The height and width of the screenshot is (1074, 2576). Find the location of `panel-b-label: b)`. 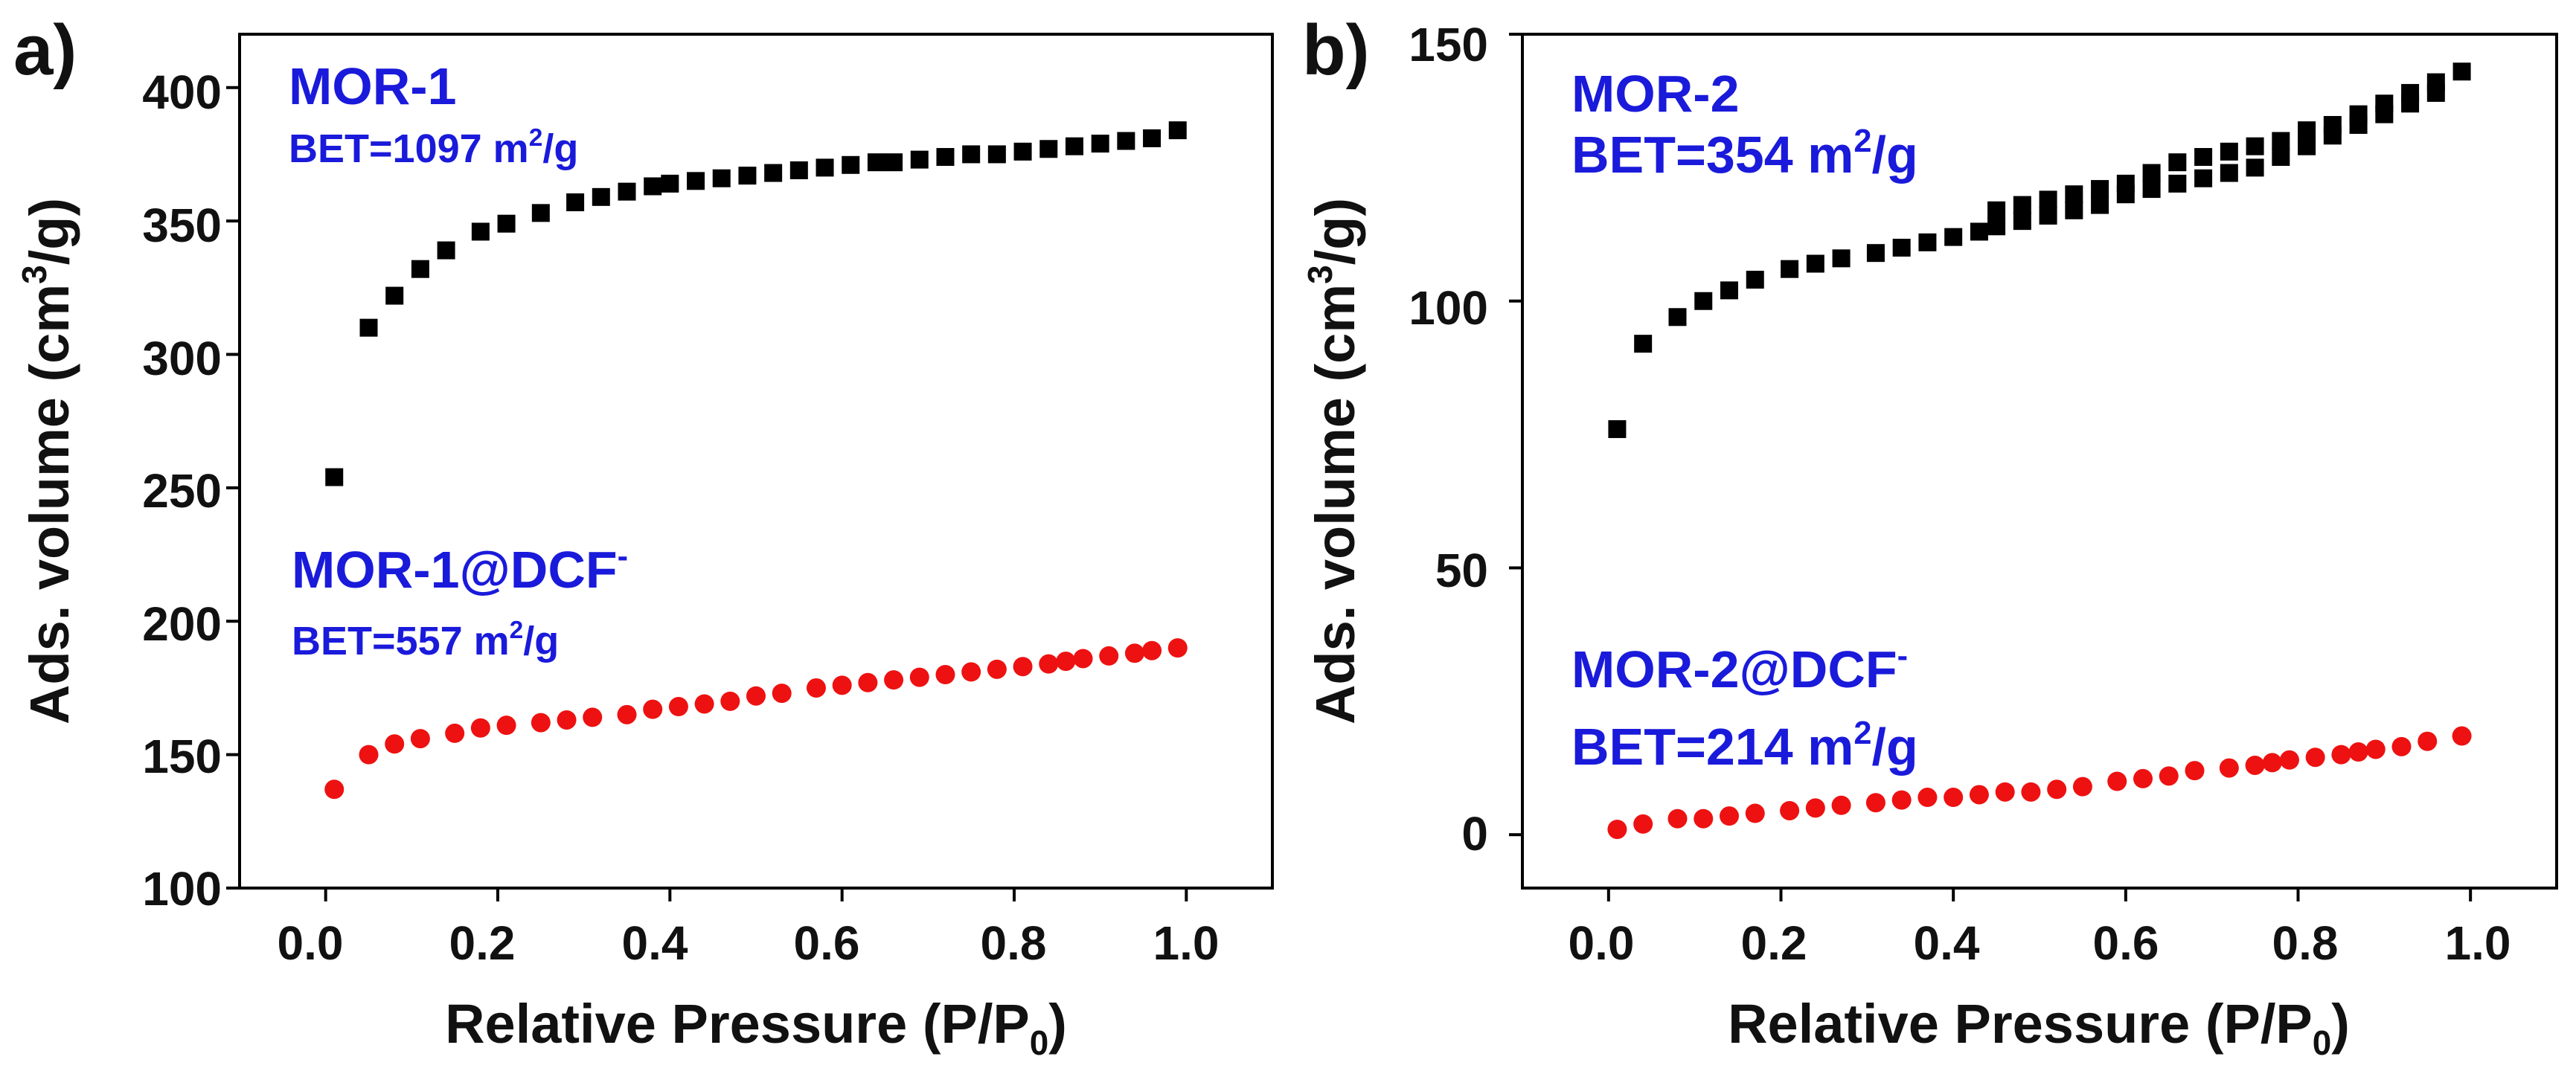

panel-b-label: b) is located at coordinates (1336, 50).